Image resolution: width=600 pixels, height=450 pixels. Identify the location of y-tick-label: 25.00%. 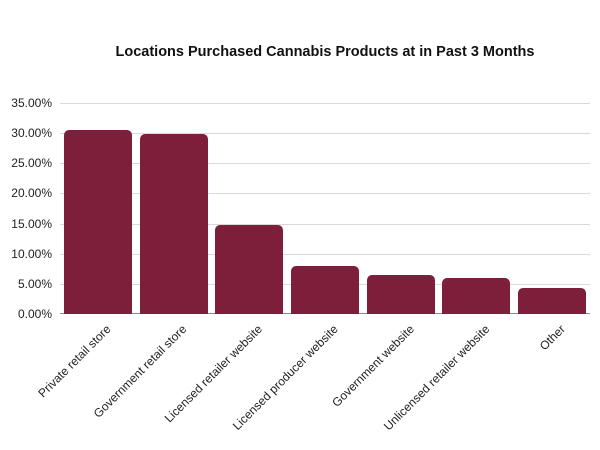
(31, 163).